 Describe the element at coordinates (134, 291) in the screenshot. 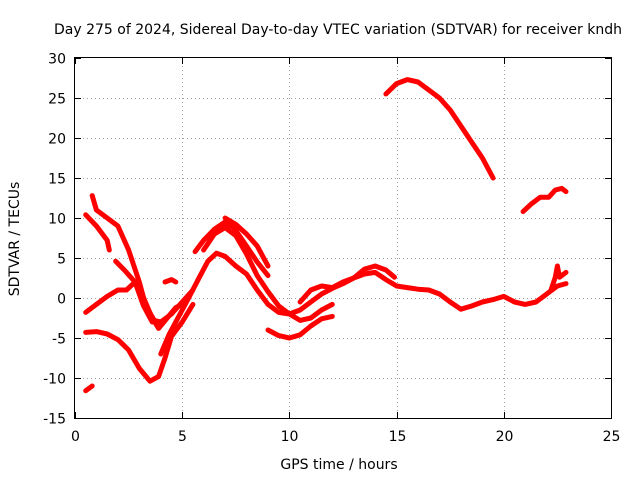

I see `series-arc-f` at that location.